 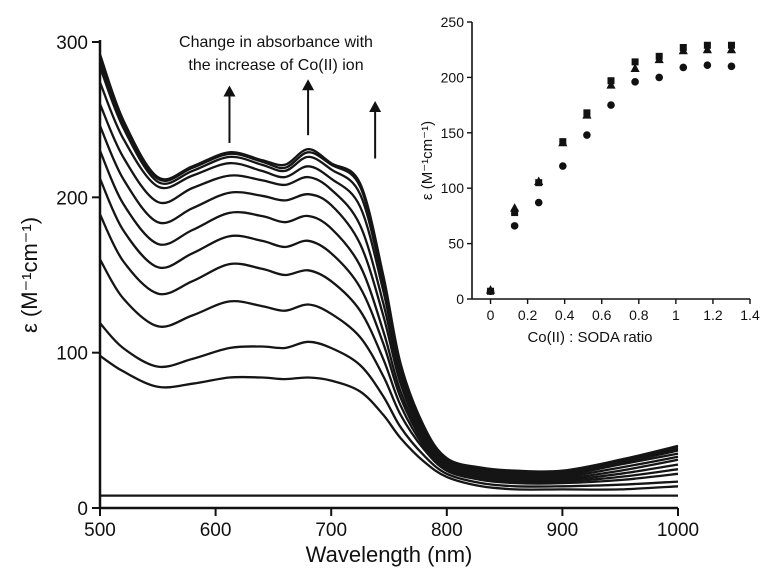 What do you see at coordinates (456, 244) in the screenshot?
I see `inset-y-tick-label: 50` at bounding box center [456, 244].